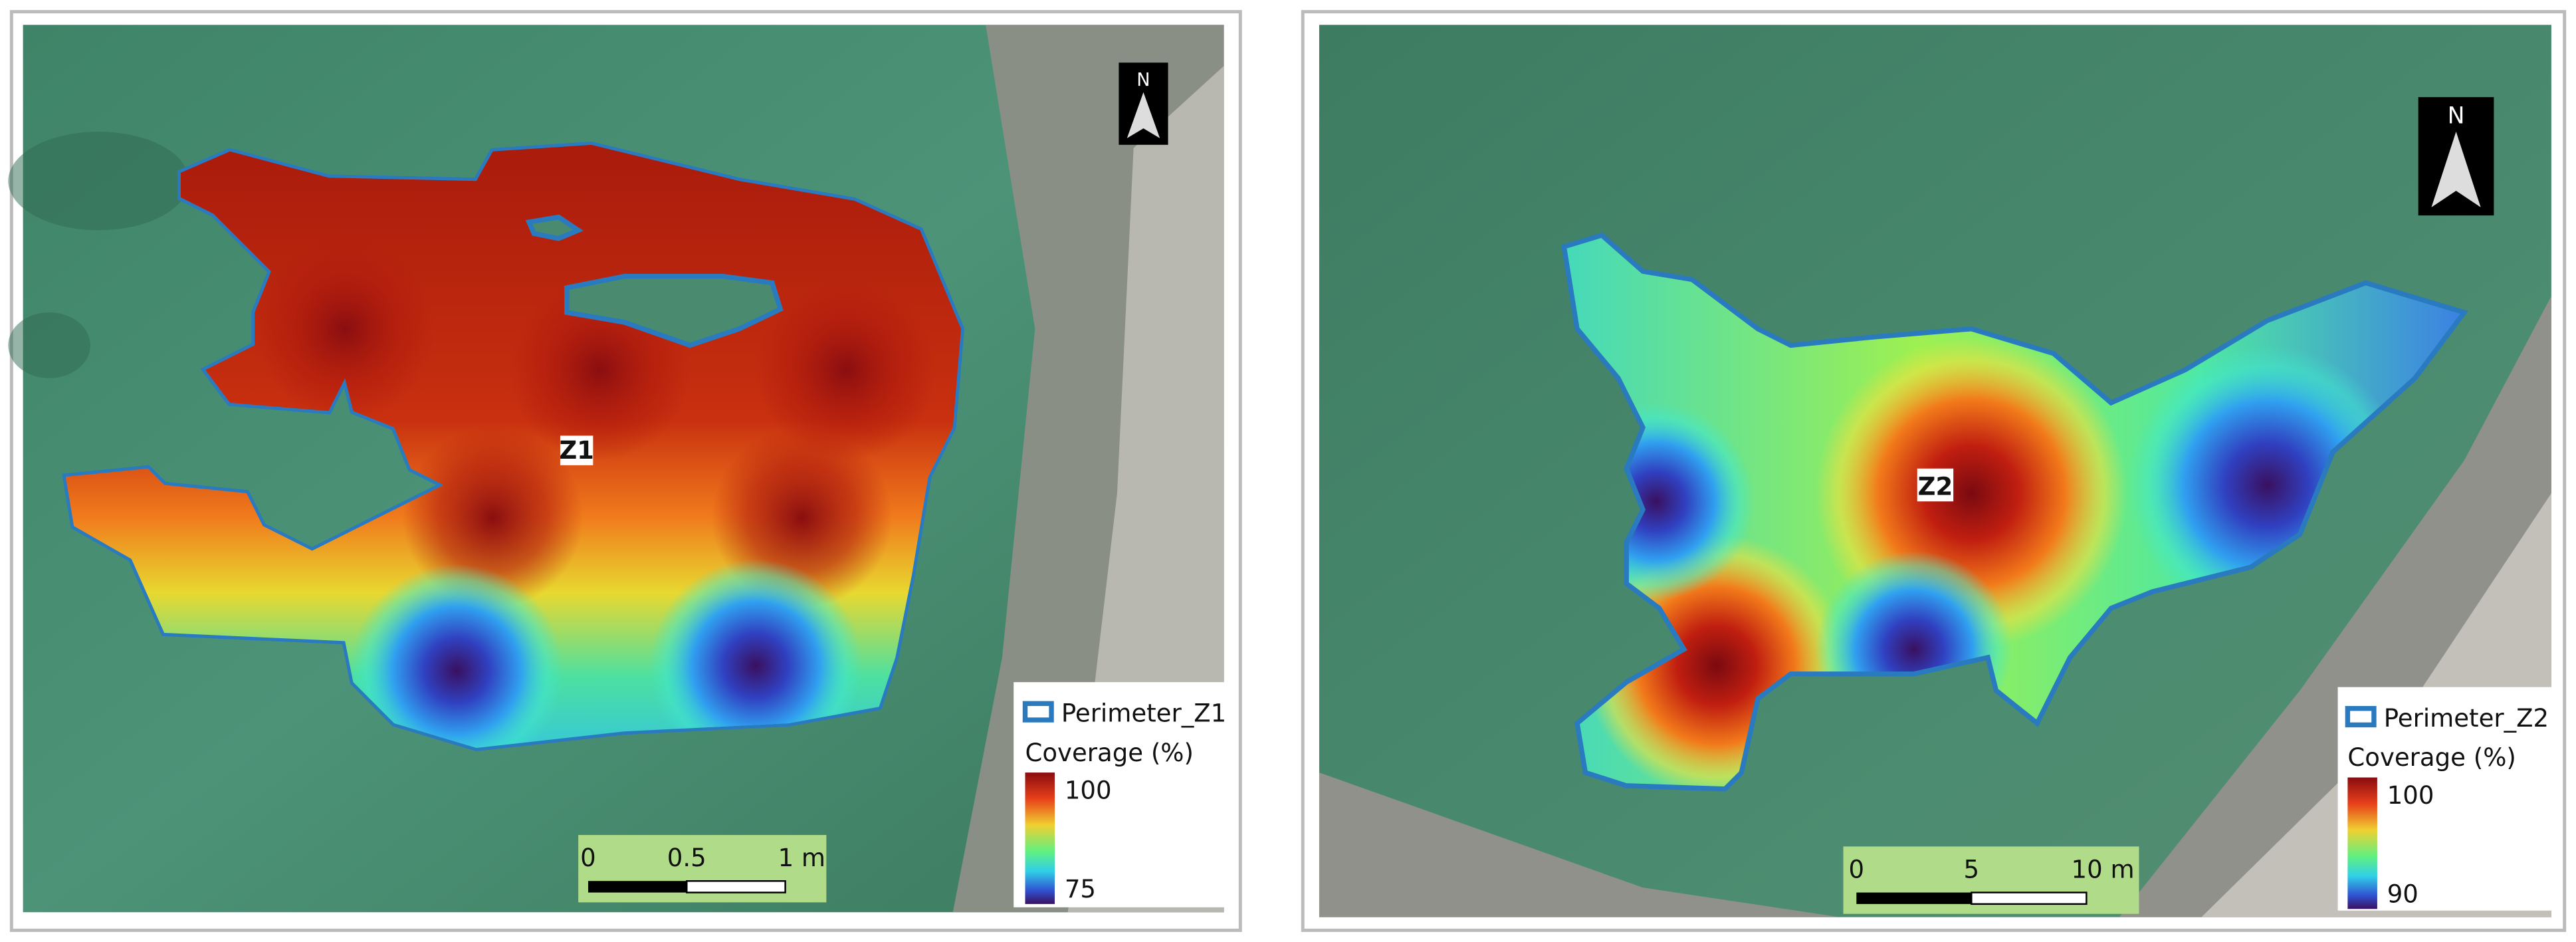 Image resolution: width=2576 pixels, height=942 pixels. I want to click on zone-label: Z1, so click(576, 450).